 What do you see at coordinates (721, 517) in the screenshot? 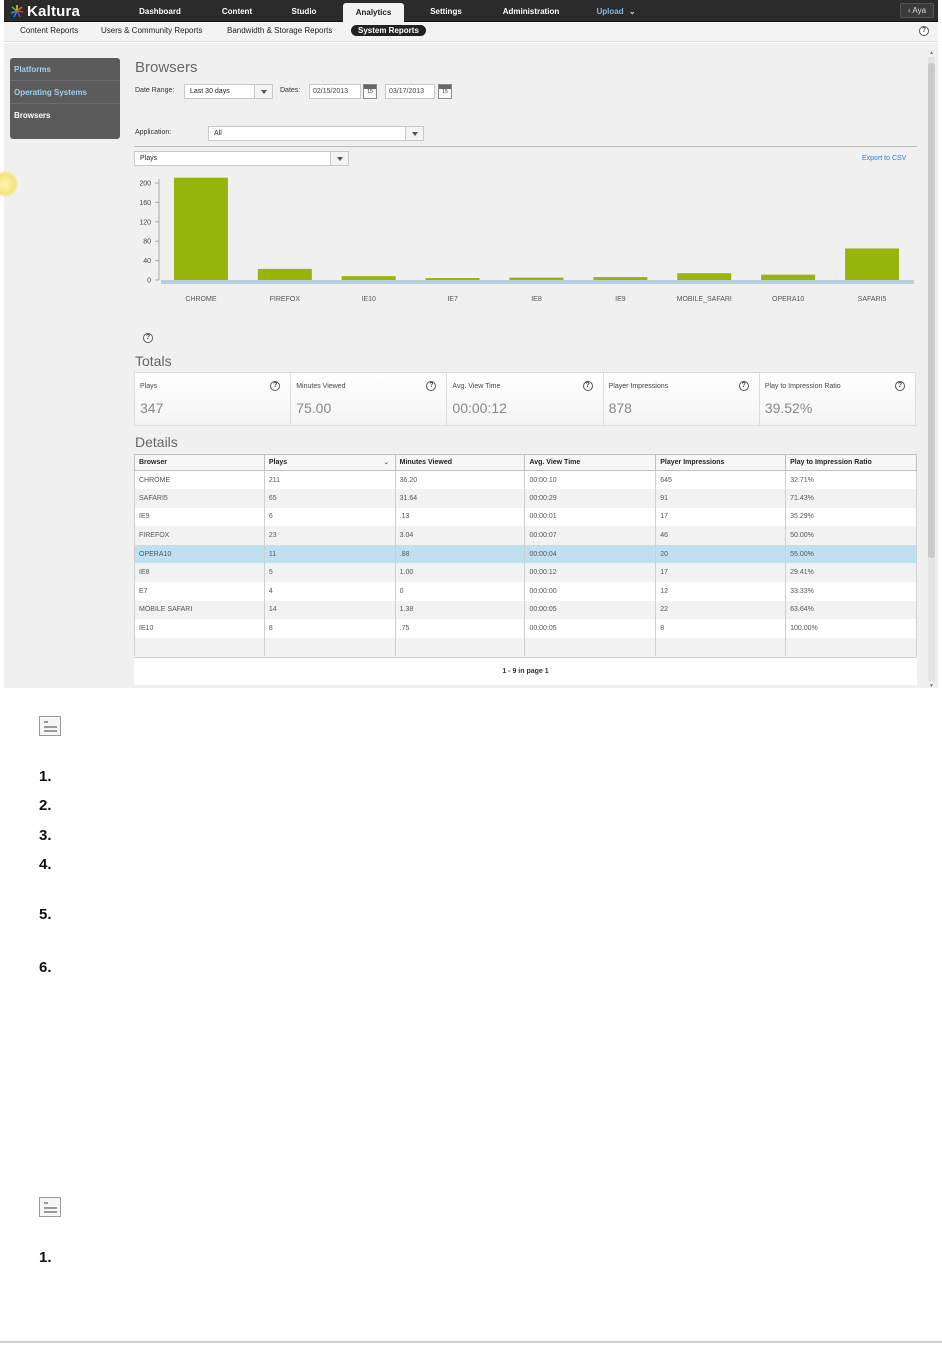
I see `cell-impressions: 17` at bounding box center [721, 517].